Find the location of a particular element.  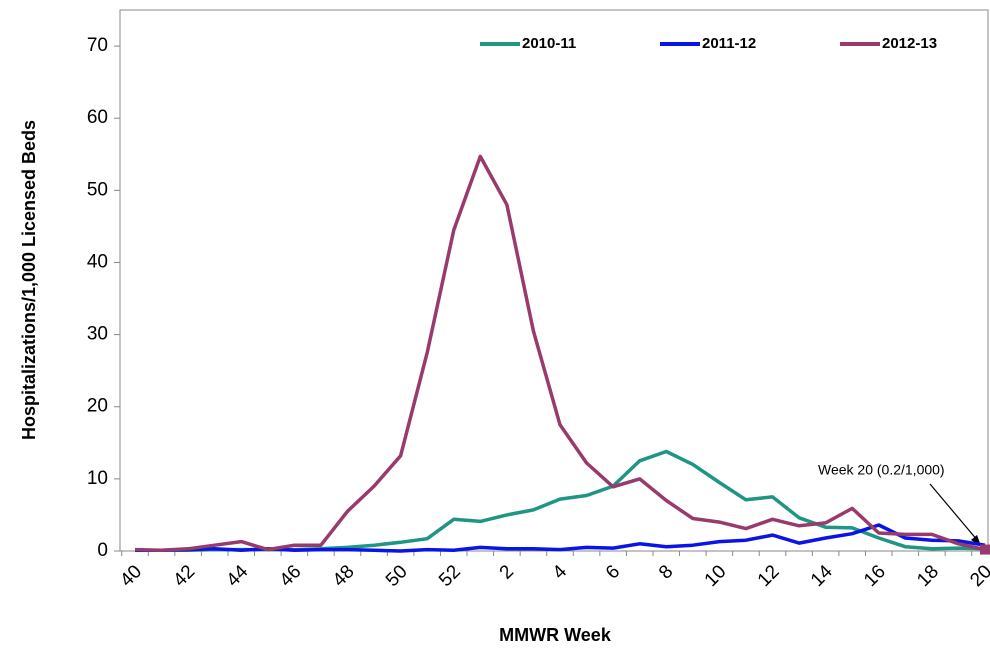

y-tick-label: 40 is located at coordinates (97, 261).